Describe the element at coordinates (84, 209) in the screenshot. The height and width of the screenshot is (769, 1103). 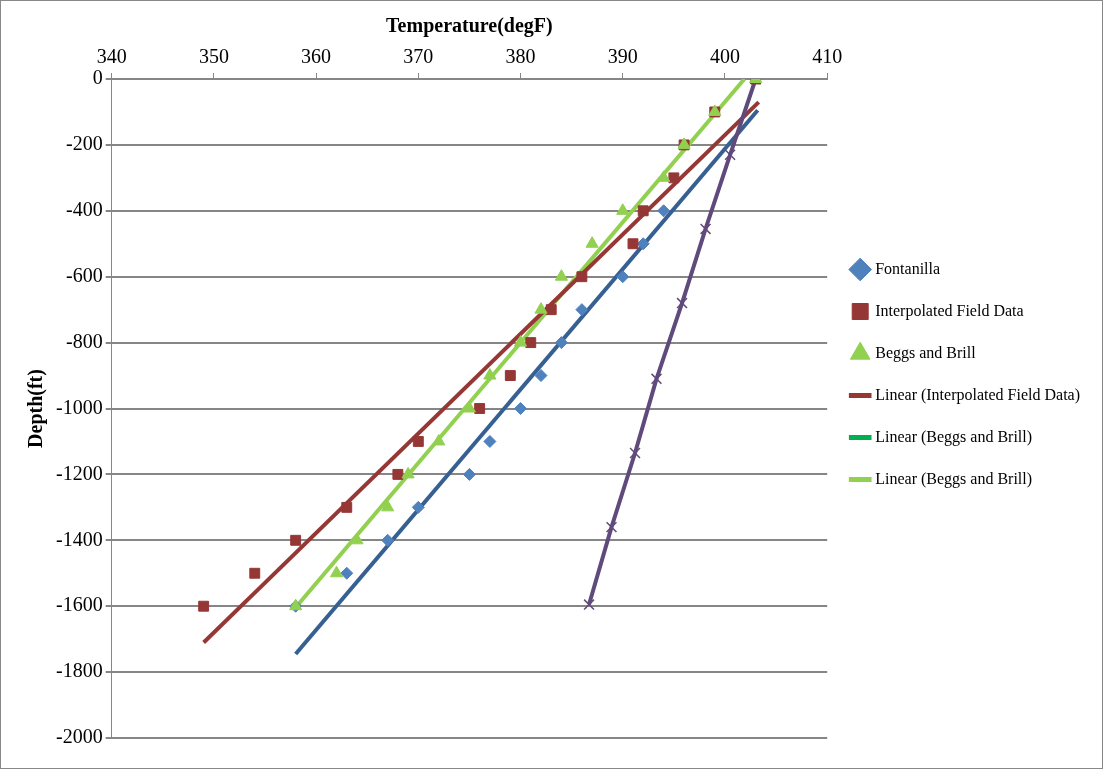
I see `y-tick-label: -400` at that location.